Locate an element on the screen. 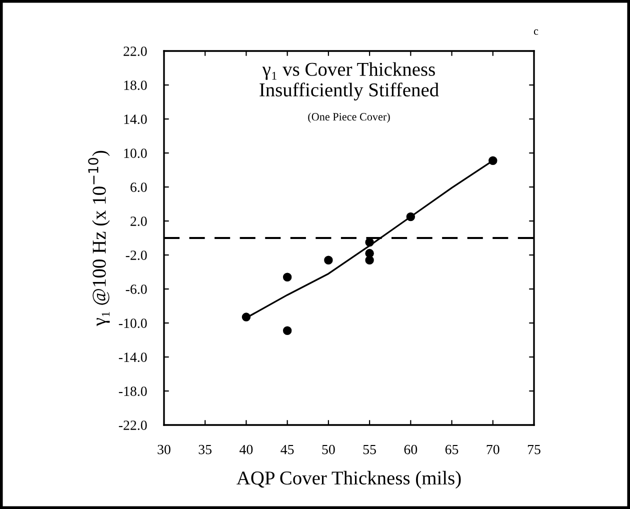 The width and height of the screenshot is (630, 509). y-tick-label: 18.0 is located at coordinates (135, 85).